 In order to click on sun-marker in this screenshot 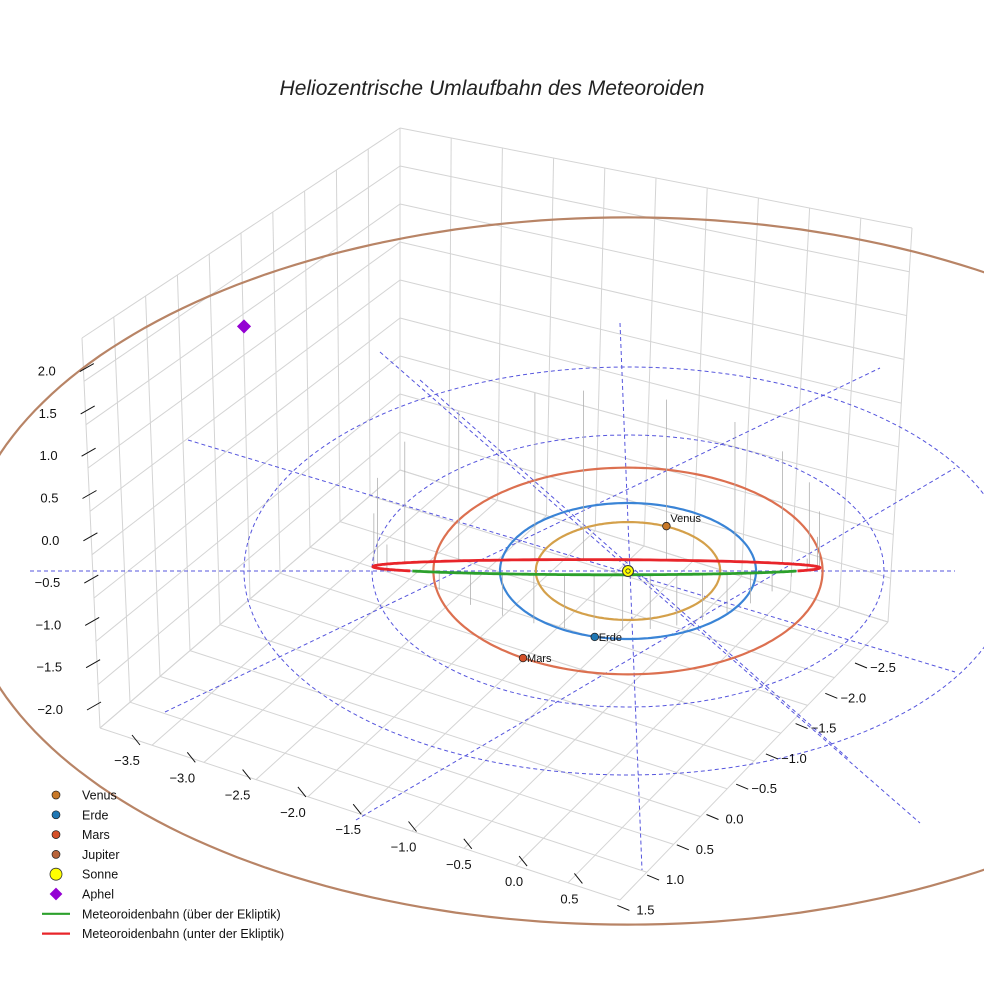, I will do `click(628, 571)`.